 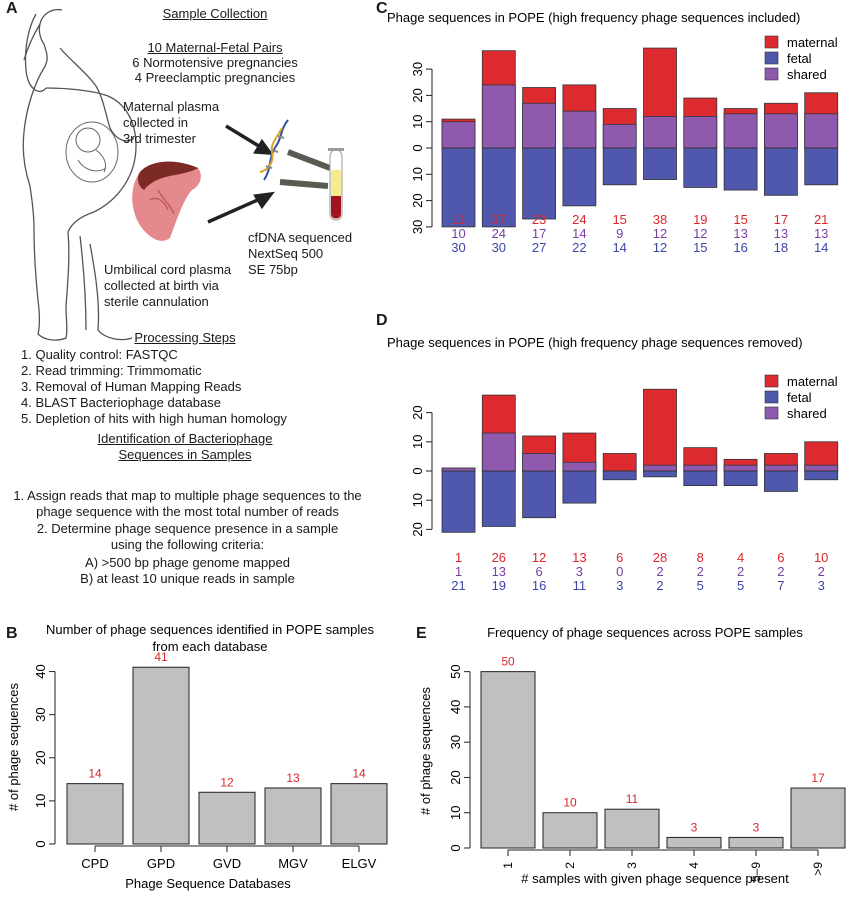 What do you see at coordinates (632, 865) in the screenshot?
I see `x-tick-label: 3` at bounding box center [632, 865].